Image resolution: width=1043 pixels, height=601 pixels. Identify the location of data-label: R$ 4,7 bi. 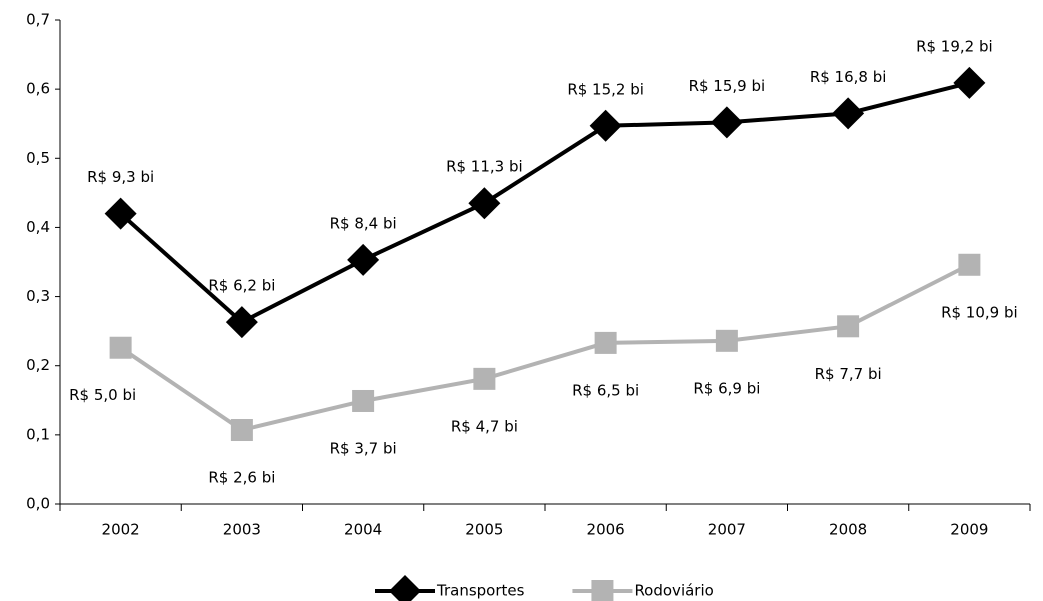
(484, 426).